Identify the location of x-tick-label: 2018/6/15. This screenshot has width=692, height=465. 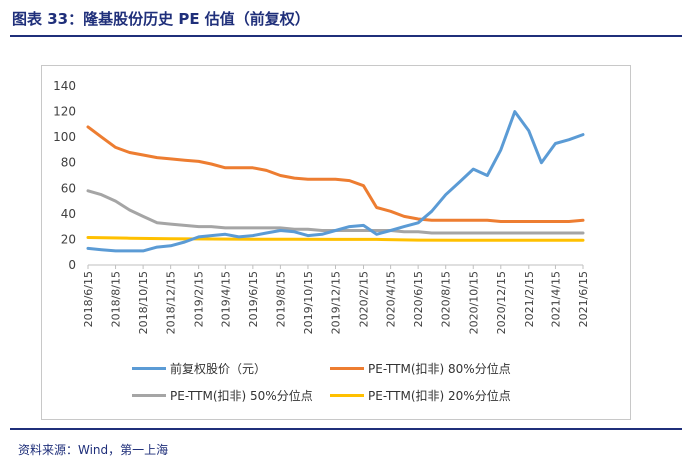
(88, 299).